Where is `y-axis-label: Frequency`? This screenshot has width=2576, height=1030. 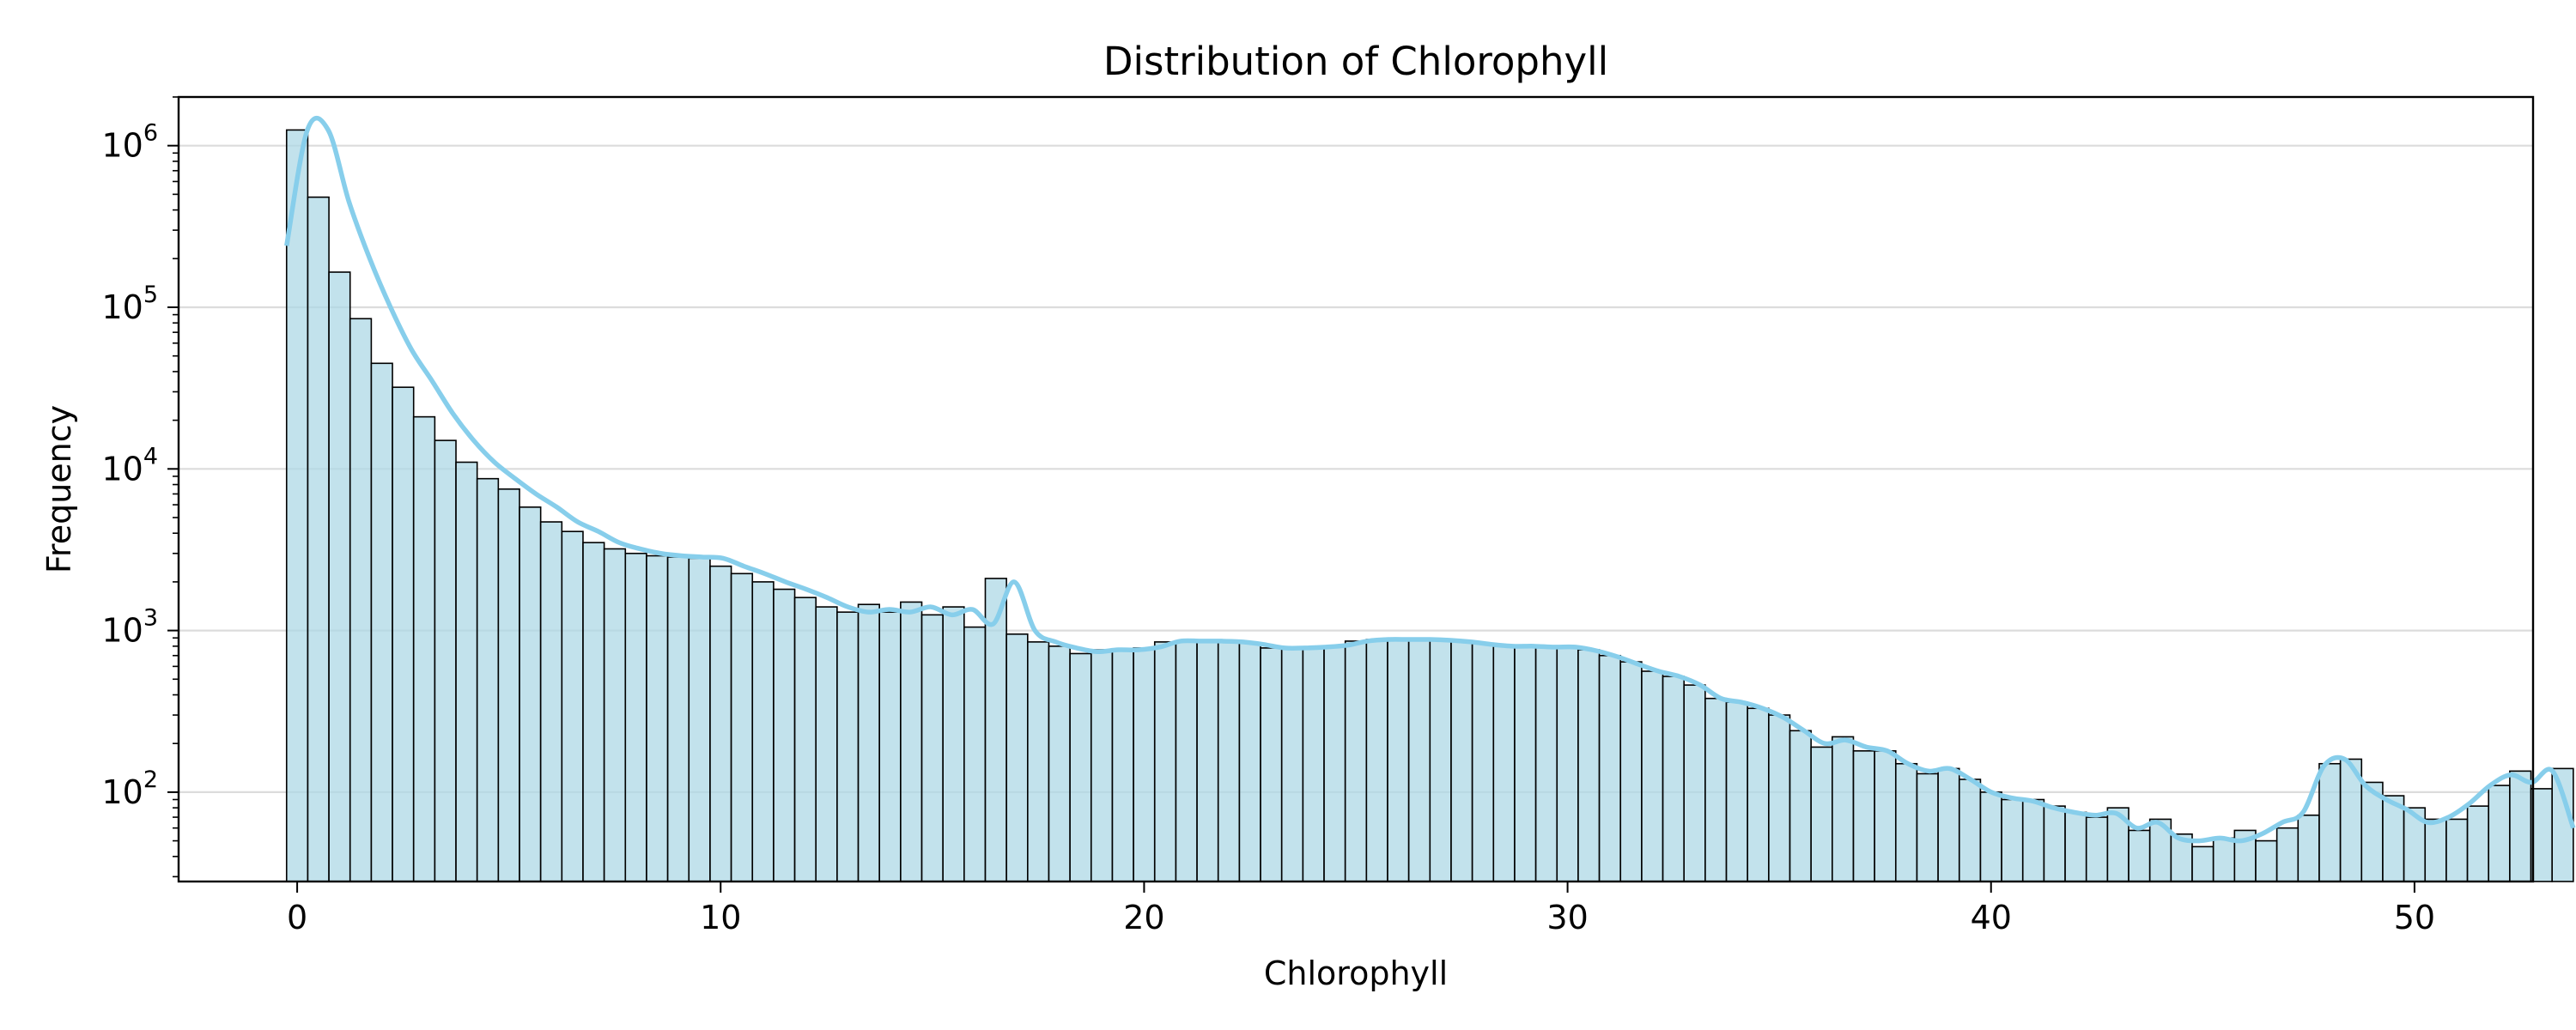
y-axis-label: Frequency is located at coordinates (59, 489).